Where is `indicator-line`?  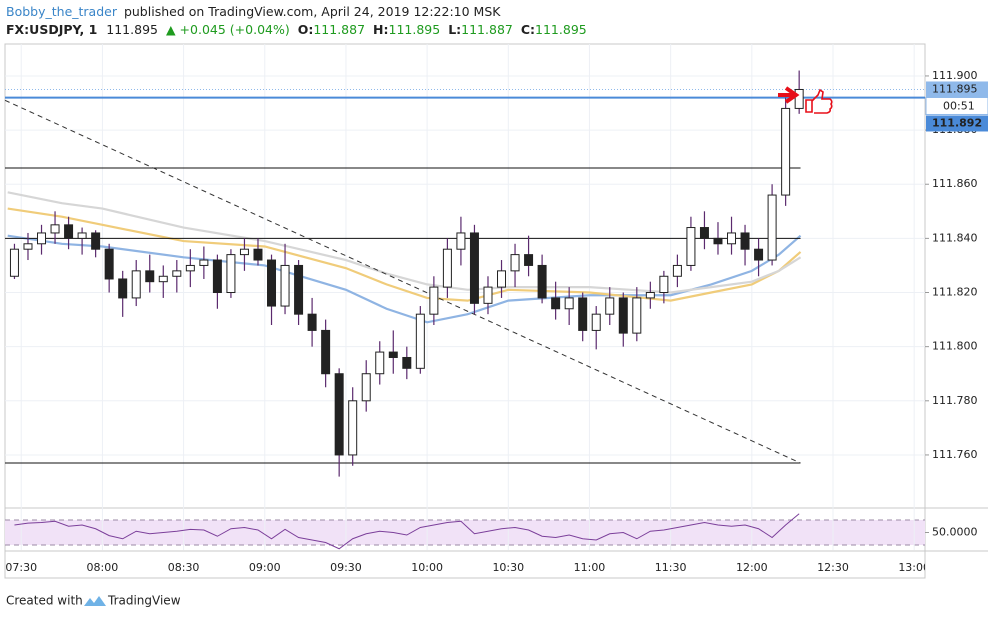
indicator-line is located at coordinates (407, 531).